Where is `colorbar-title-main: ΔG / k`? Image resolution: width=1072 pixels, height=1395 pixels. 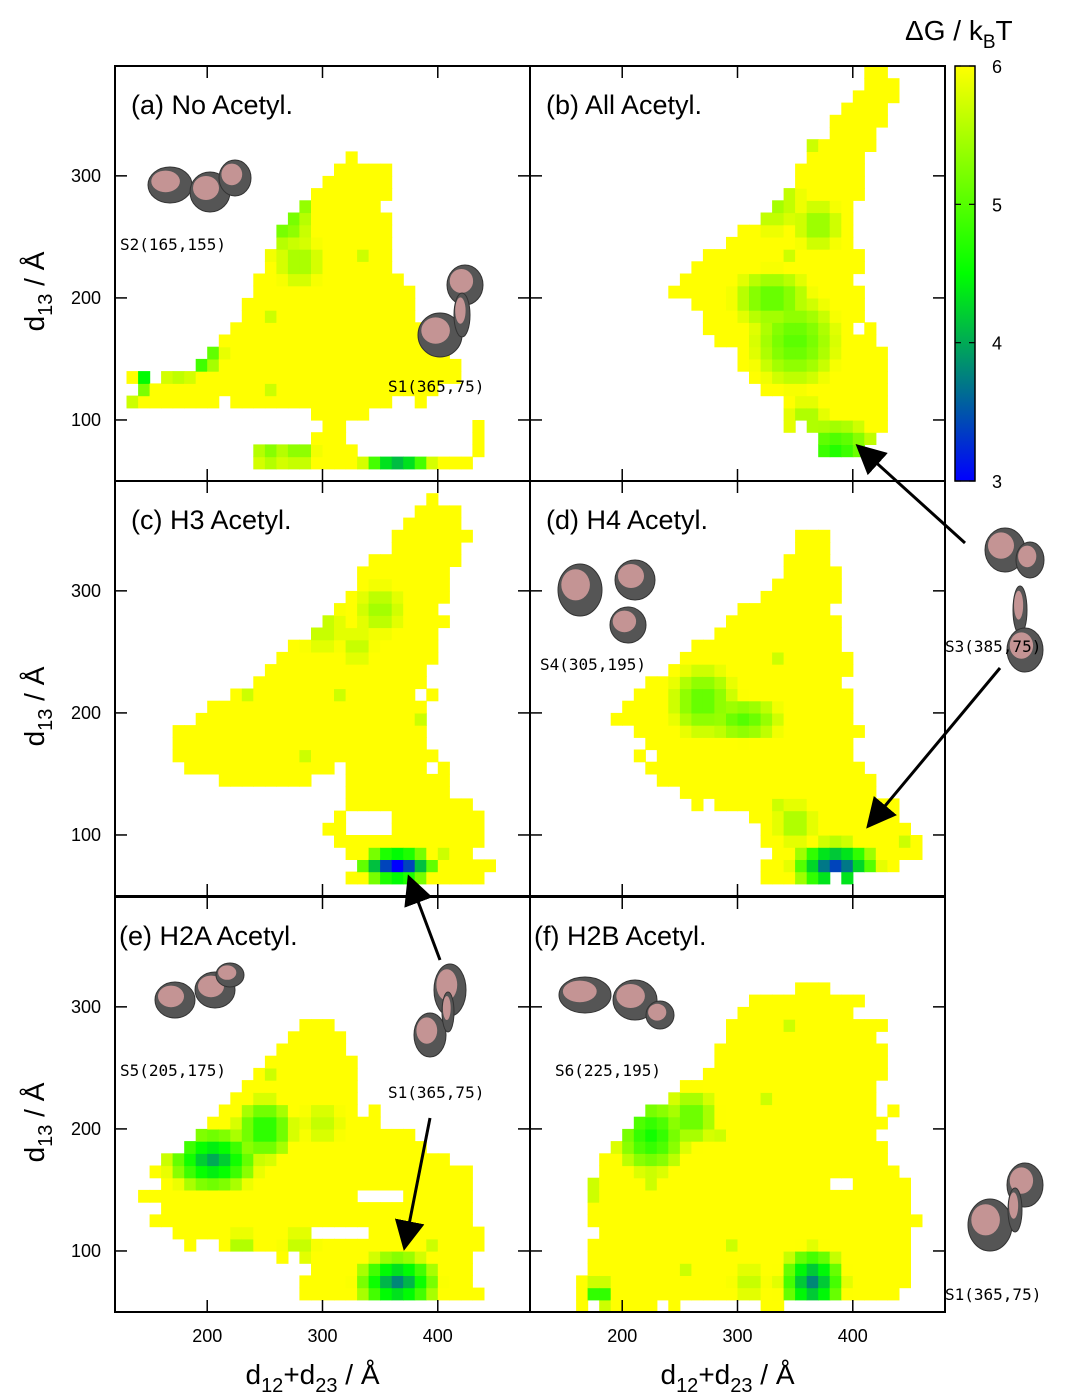 colorbar-title-main: ΔG / k is located at coordinates (944, 30).